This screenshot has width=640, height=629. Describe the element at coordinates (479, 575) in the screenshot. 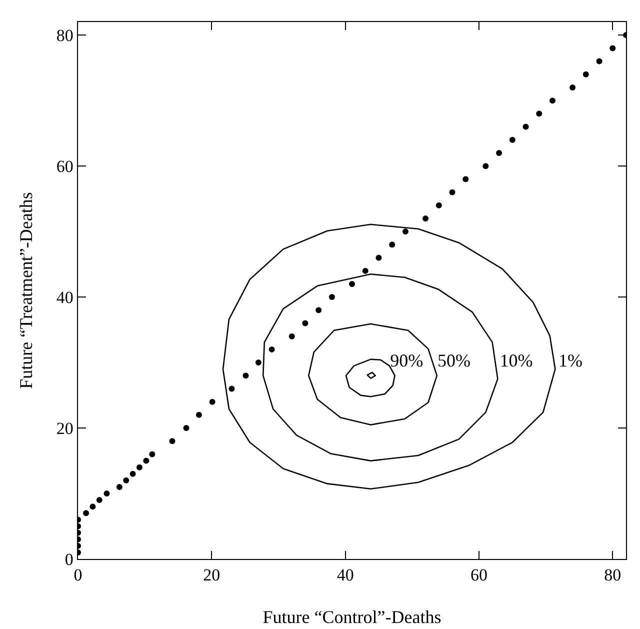

I see `x-tick-label: 60` at that location.